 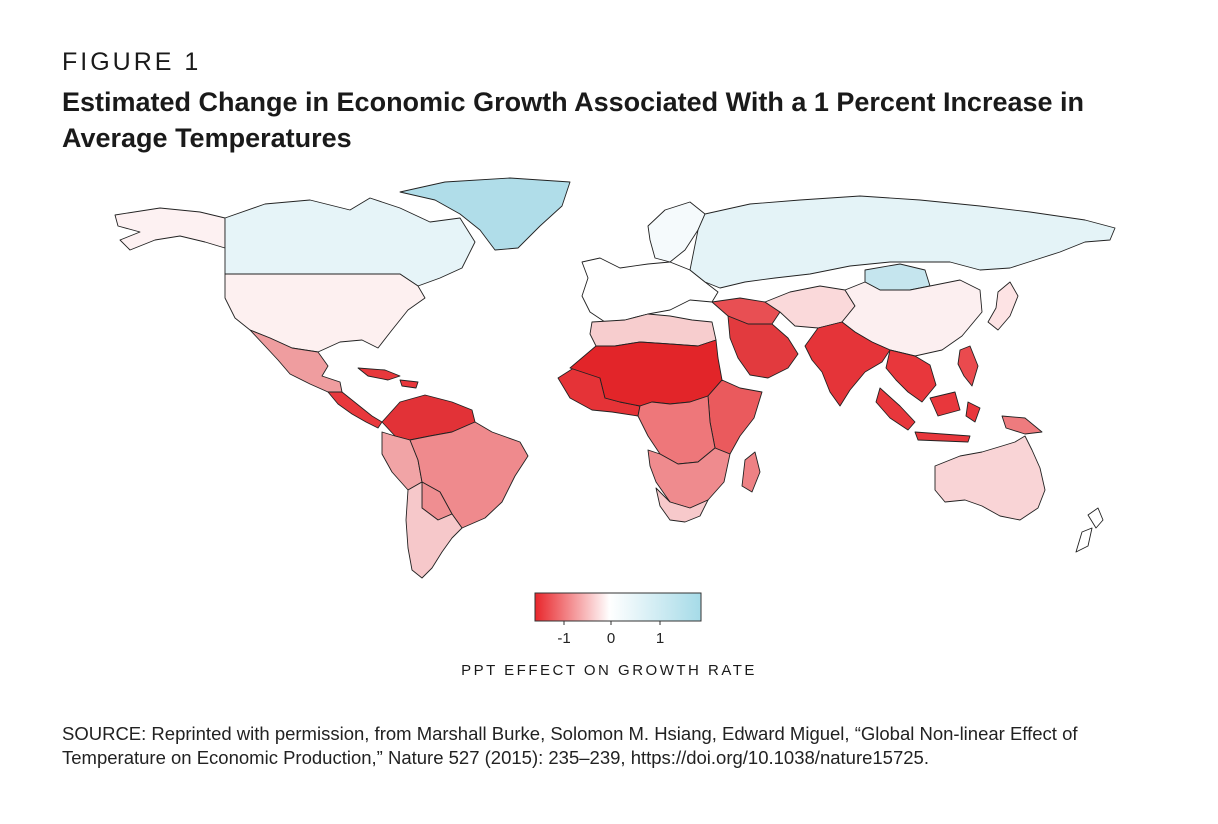 What do you see at coordinates (170, 229) in the screenshot?
I see `region-alaska` at bounding box center [170, 229].